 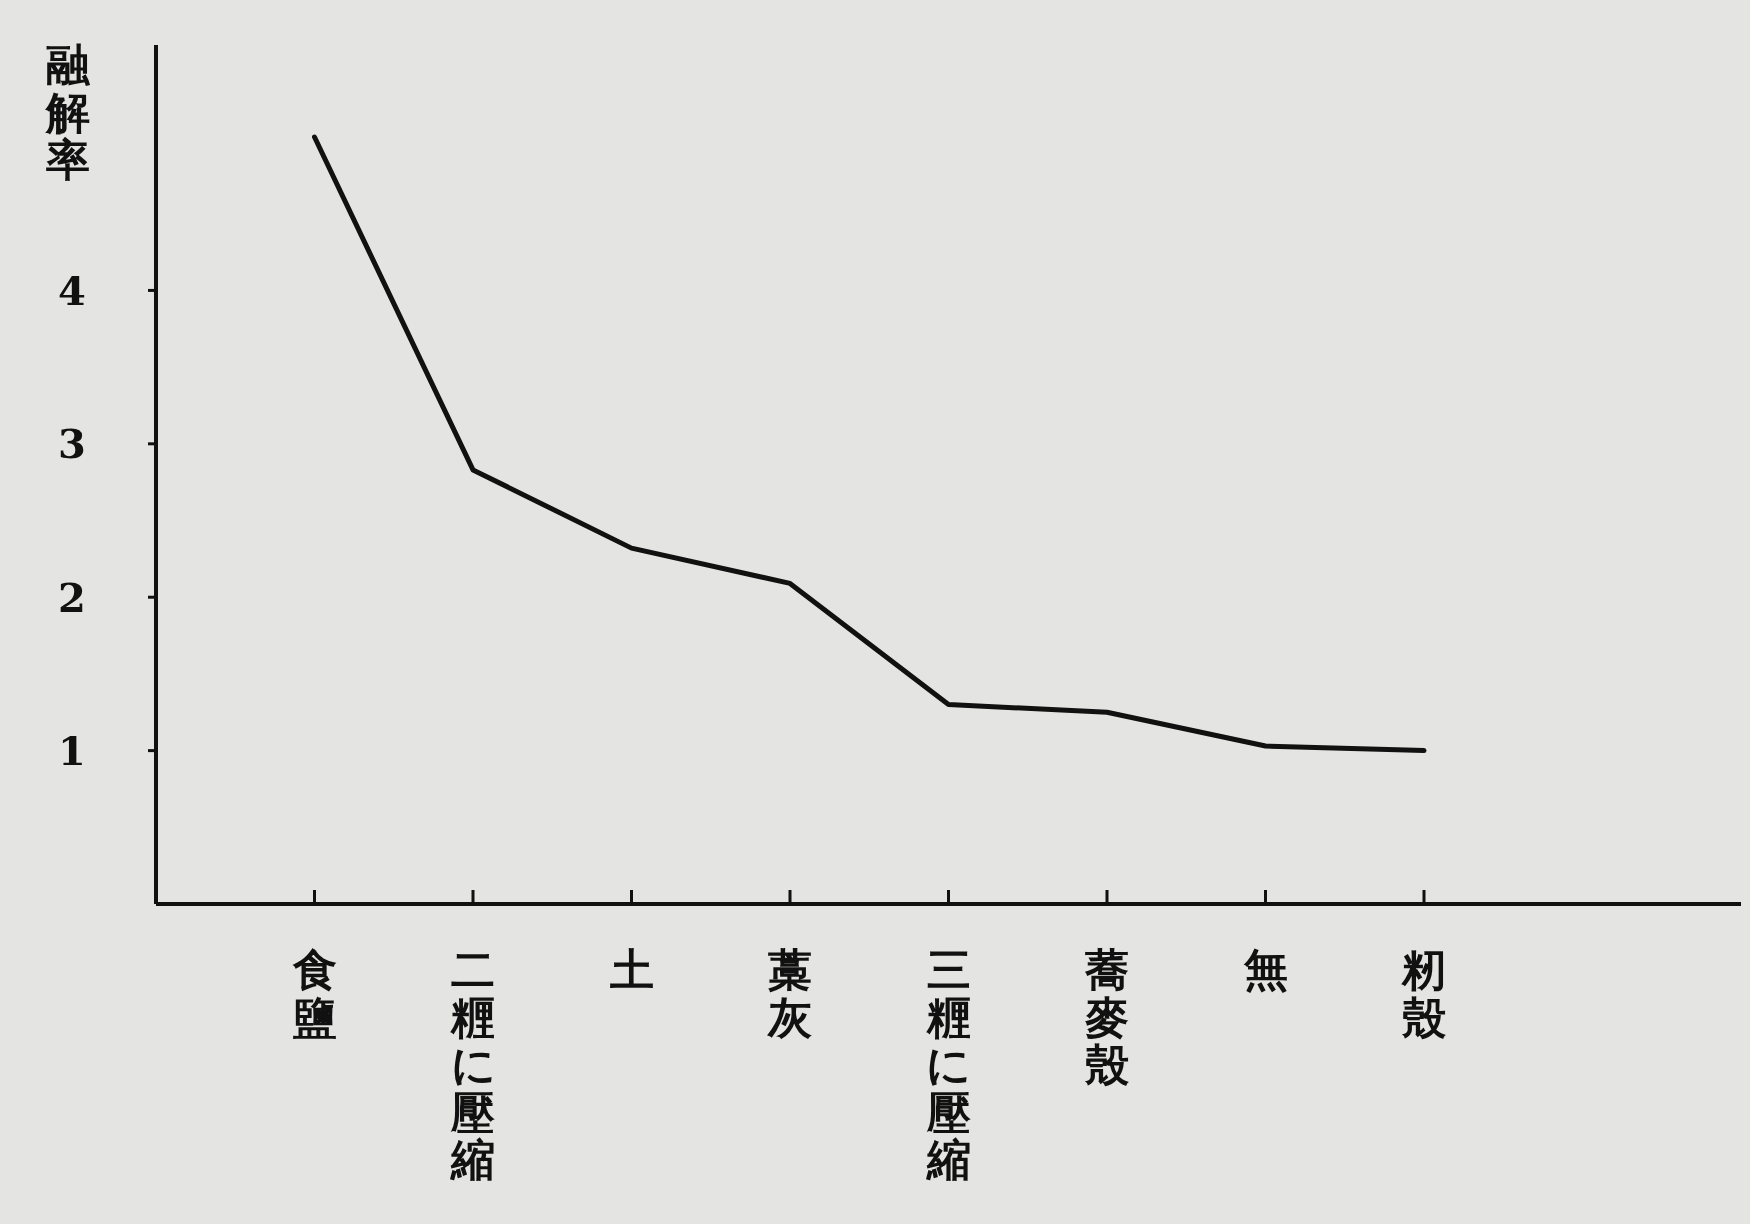 What do you see at coordinates (789, 993) in the screenshot?
I see `x-tick-label: 藁灰` at bounding box center [789, 993].